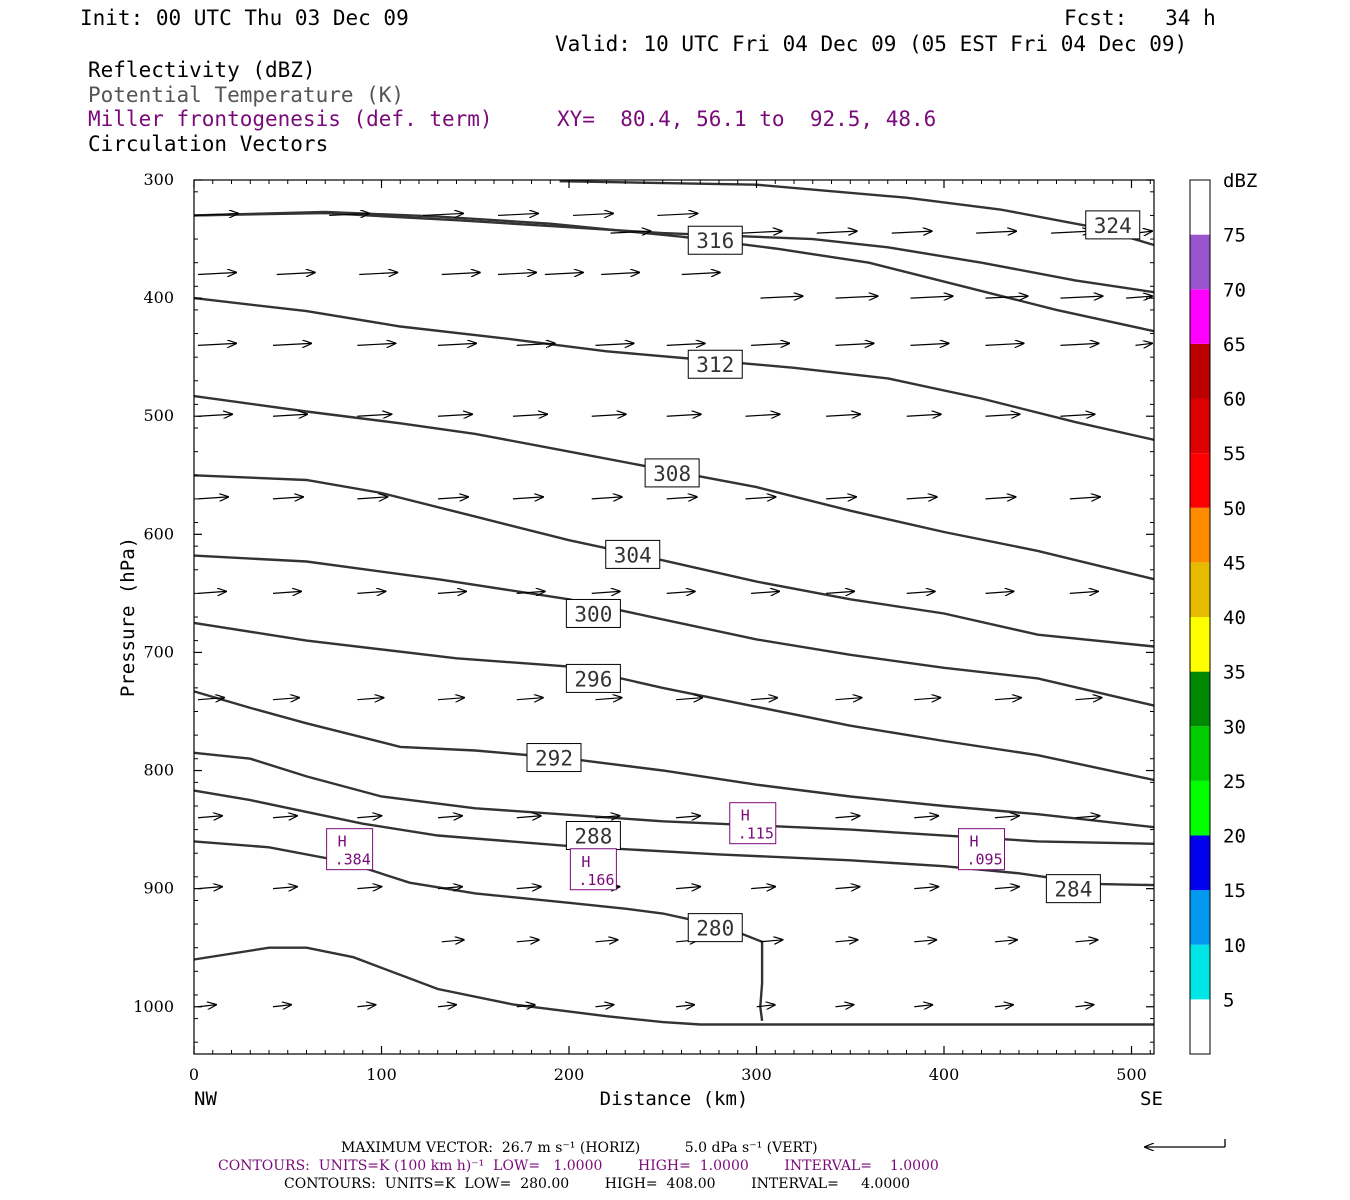 This screenshot has width=1350, height=1200. What do you see at coordinates (158, 297) in the screenshot?
I see `y-tick-label-1: 400` at bounding box center [158, 297].